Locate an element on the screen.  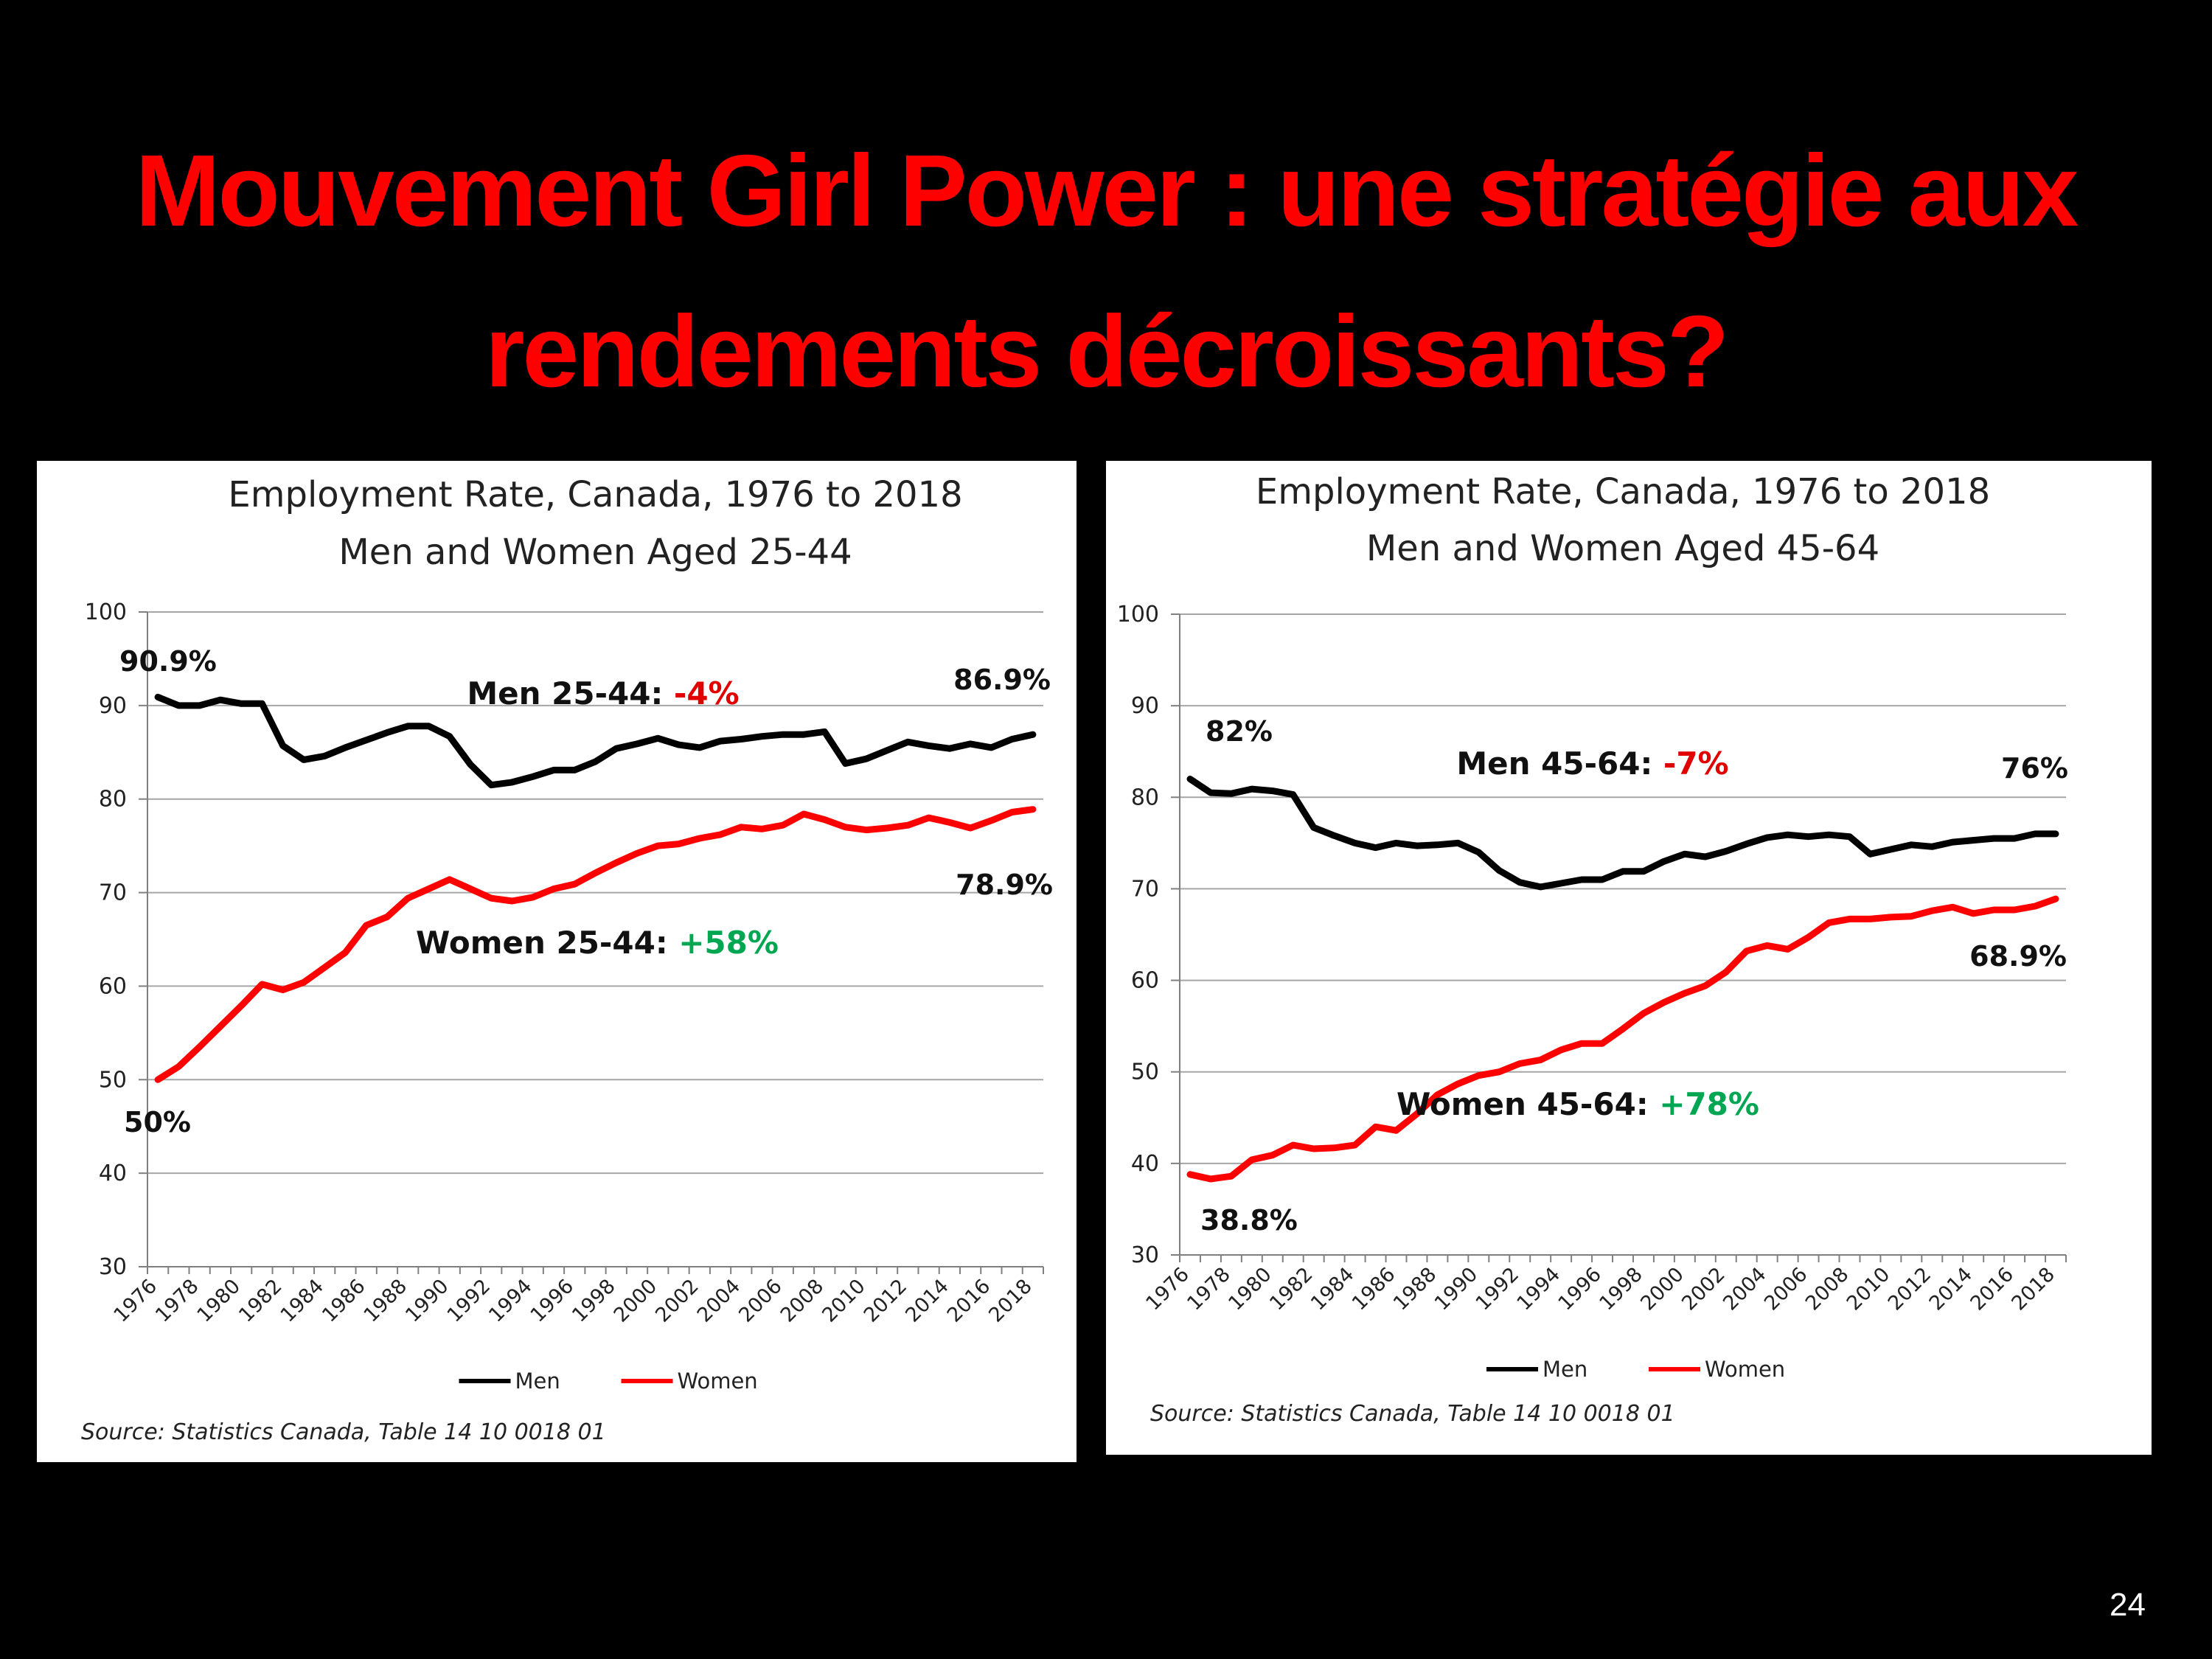
annotation-women-end: 78.9% is located at coordinates (1004, 885).